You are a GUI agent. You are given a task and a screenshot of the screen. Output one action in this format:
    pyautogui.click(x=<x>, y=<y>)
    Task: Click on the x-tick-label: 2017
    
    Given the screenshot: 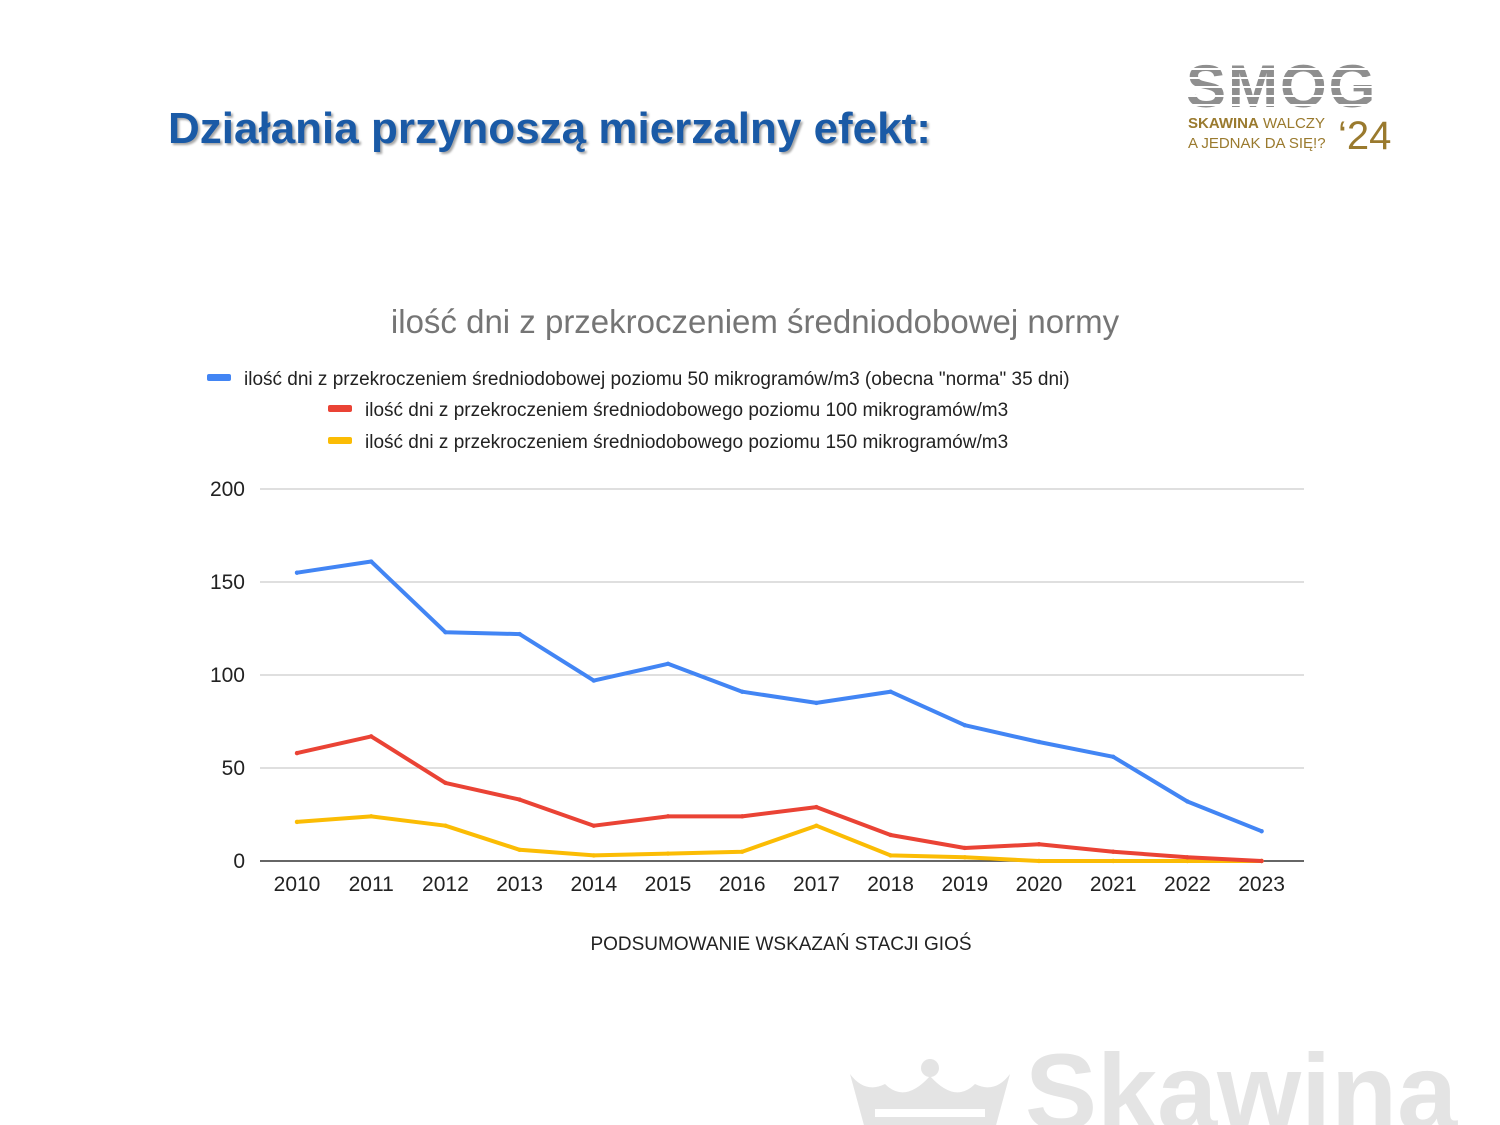 What is the action you would take?
    pyautogui.click(x=816, y=884)
    